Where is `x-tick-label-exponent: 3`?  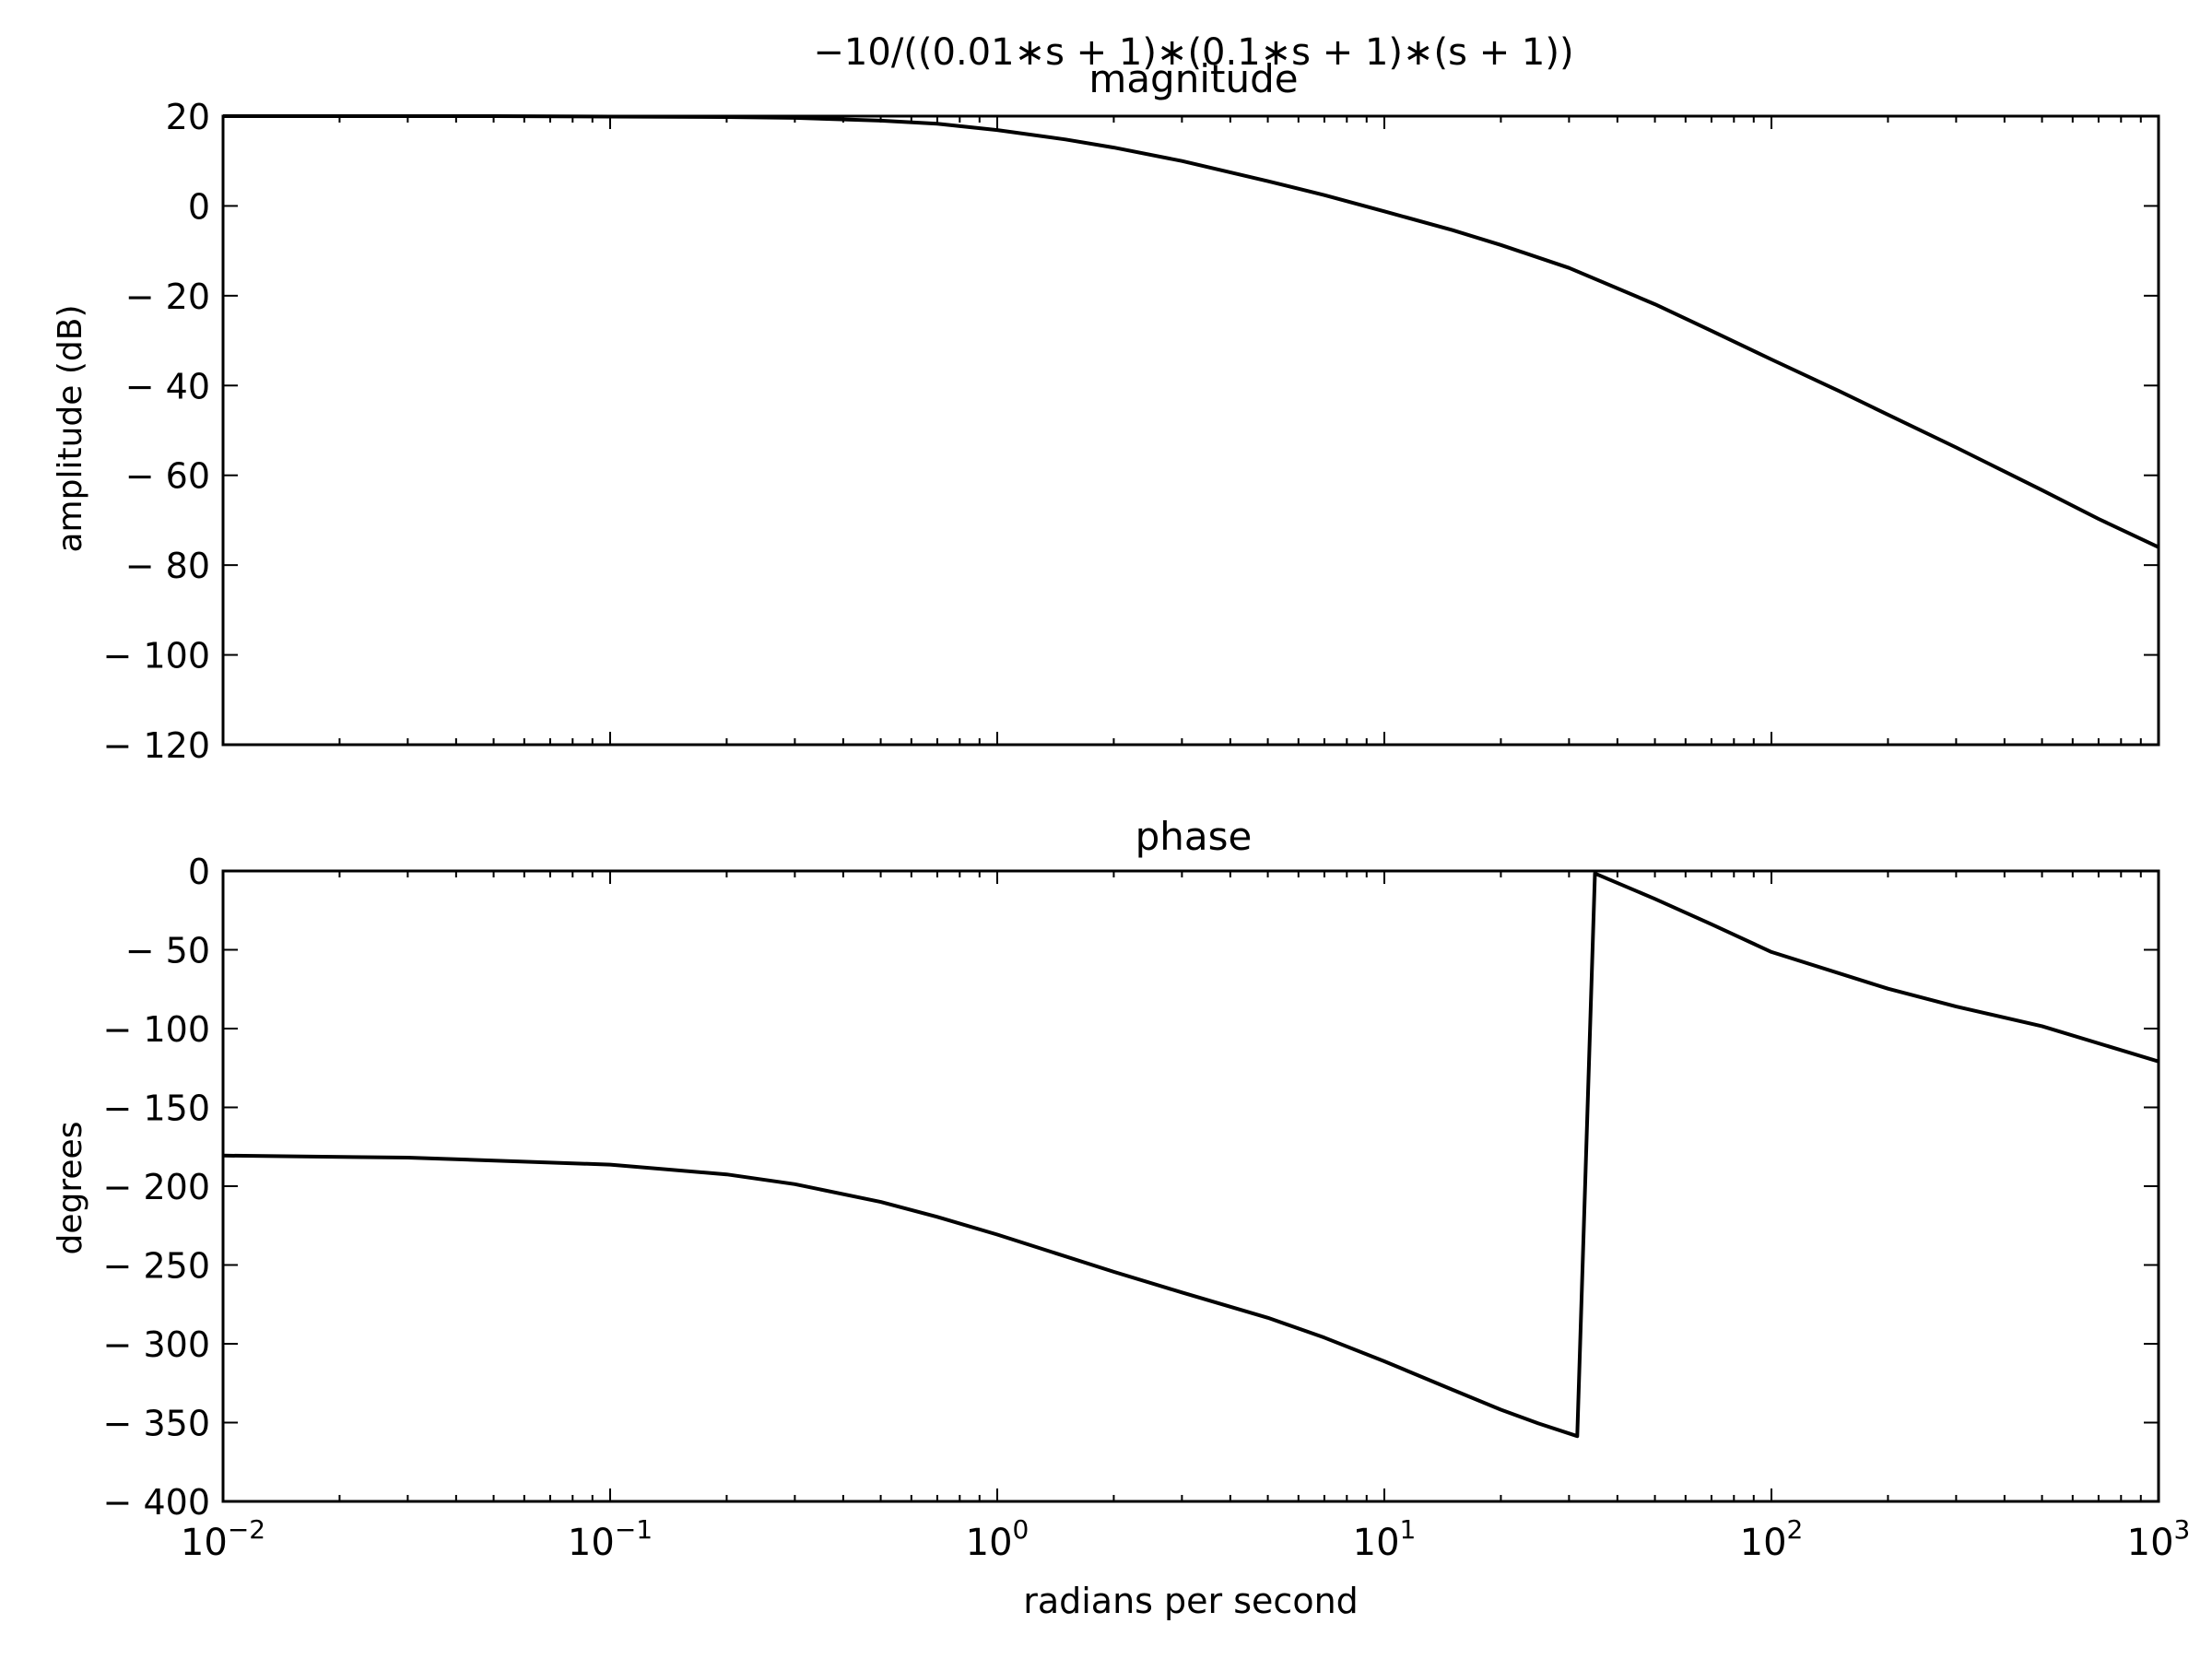
x-tick-label-exponent: 3 is located at coordinates (2182, 1529).